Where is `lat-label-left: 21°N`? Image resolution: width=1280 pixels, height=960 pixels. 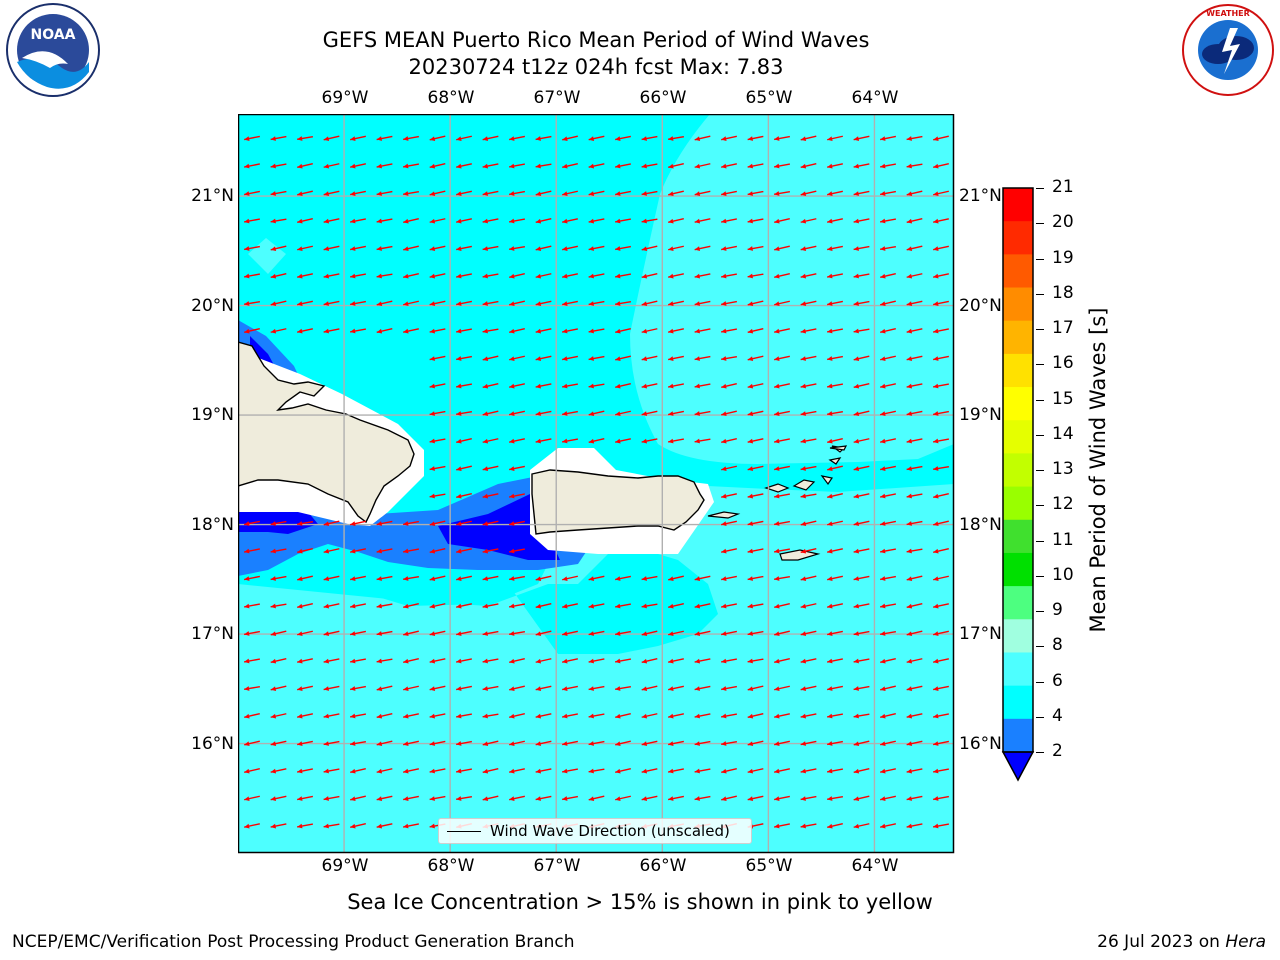
lat-label-left: 21°N is located at coordinates (212, 196).